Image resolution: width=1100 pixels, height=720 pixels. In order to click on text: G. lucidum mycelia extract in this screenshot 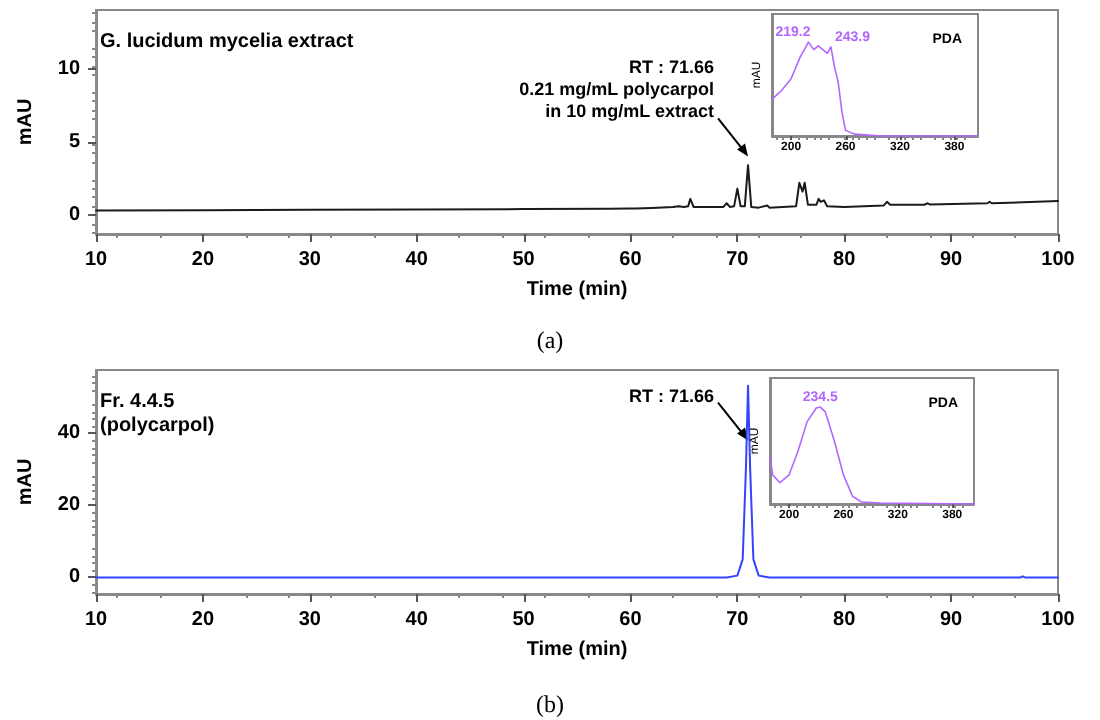, I will do `click(227, 42)`.